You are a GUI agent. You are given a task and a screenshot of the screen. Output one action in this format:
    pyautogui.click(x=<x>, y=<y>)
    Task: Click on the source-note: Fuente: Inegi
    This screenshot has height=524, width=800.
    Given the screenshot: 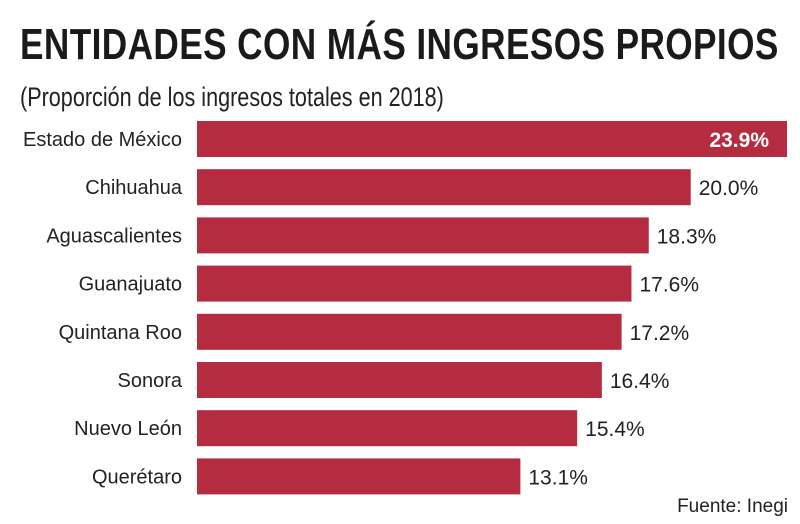 What is the action you would take?
    pyautogui.click(x=732, y=506)
    